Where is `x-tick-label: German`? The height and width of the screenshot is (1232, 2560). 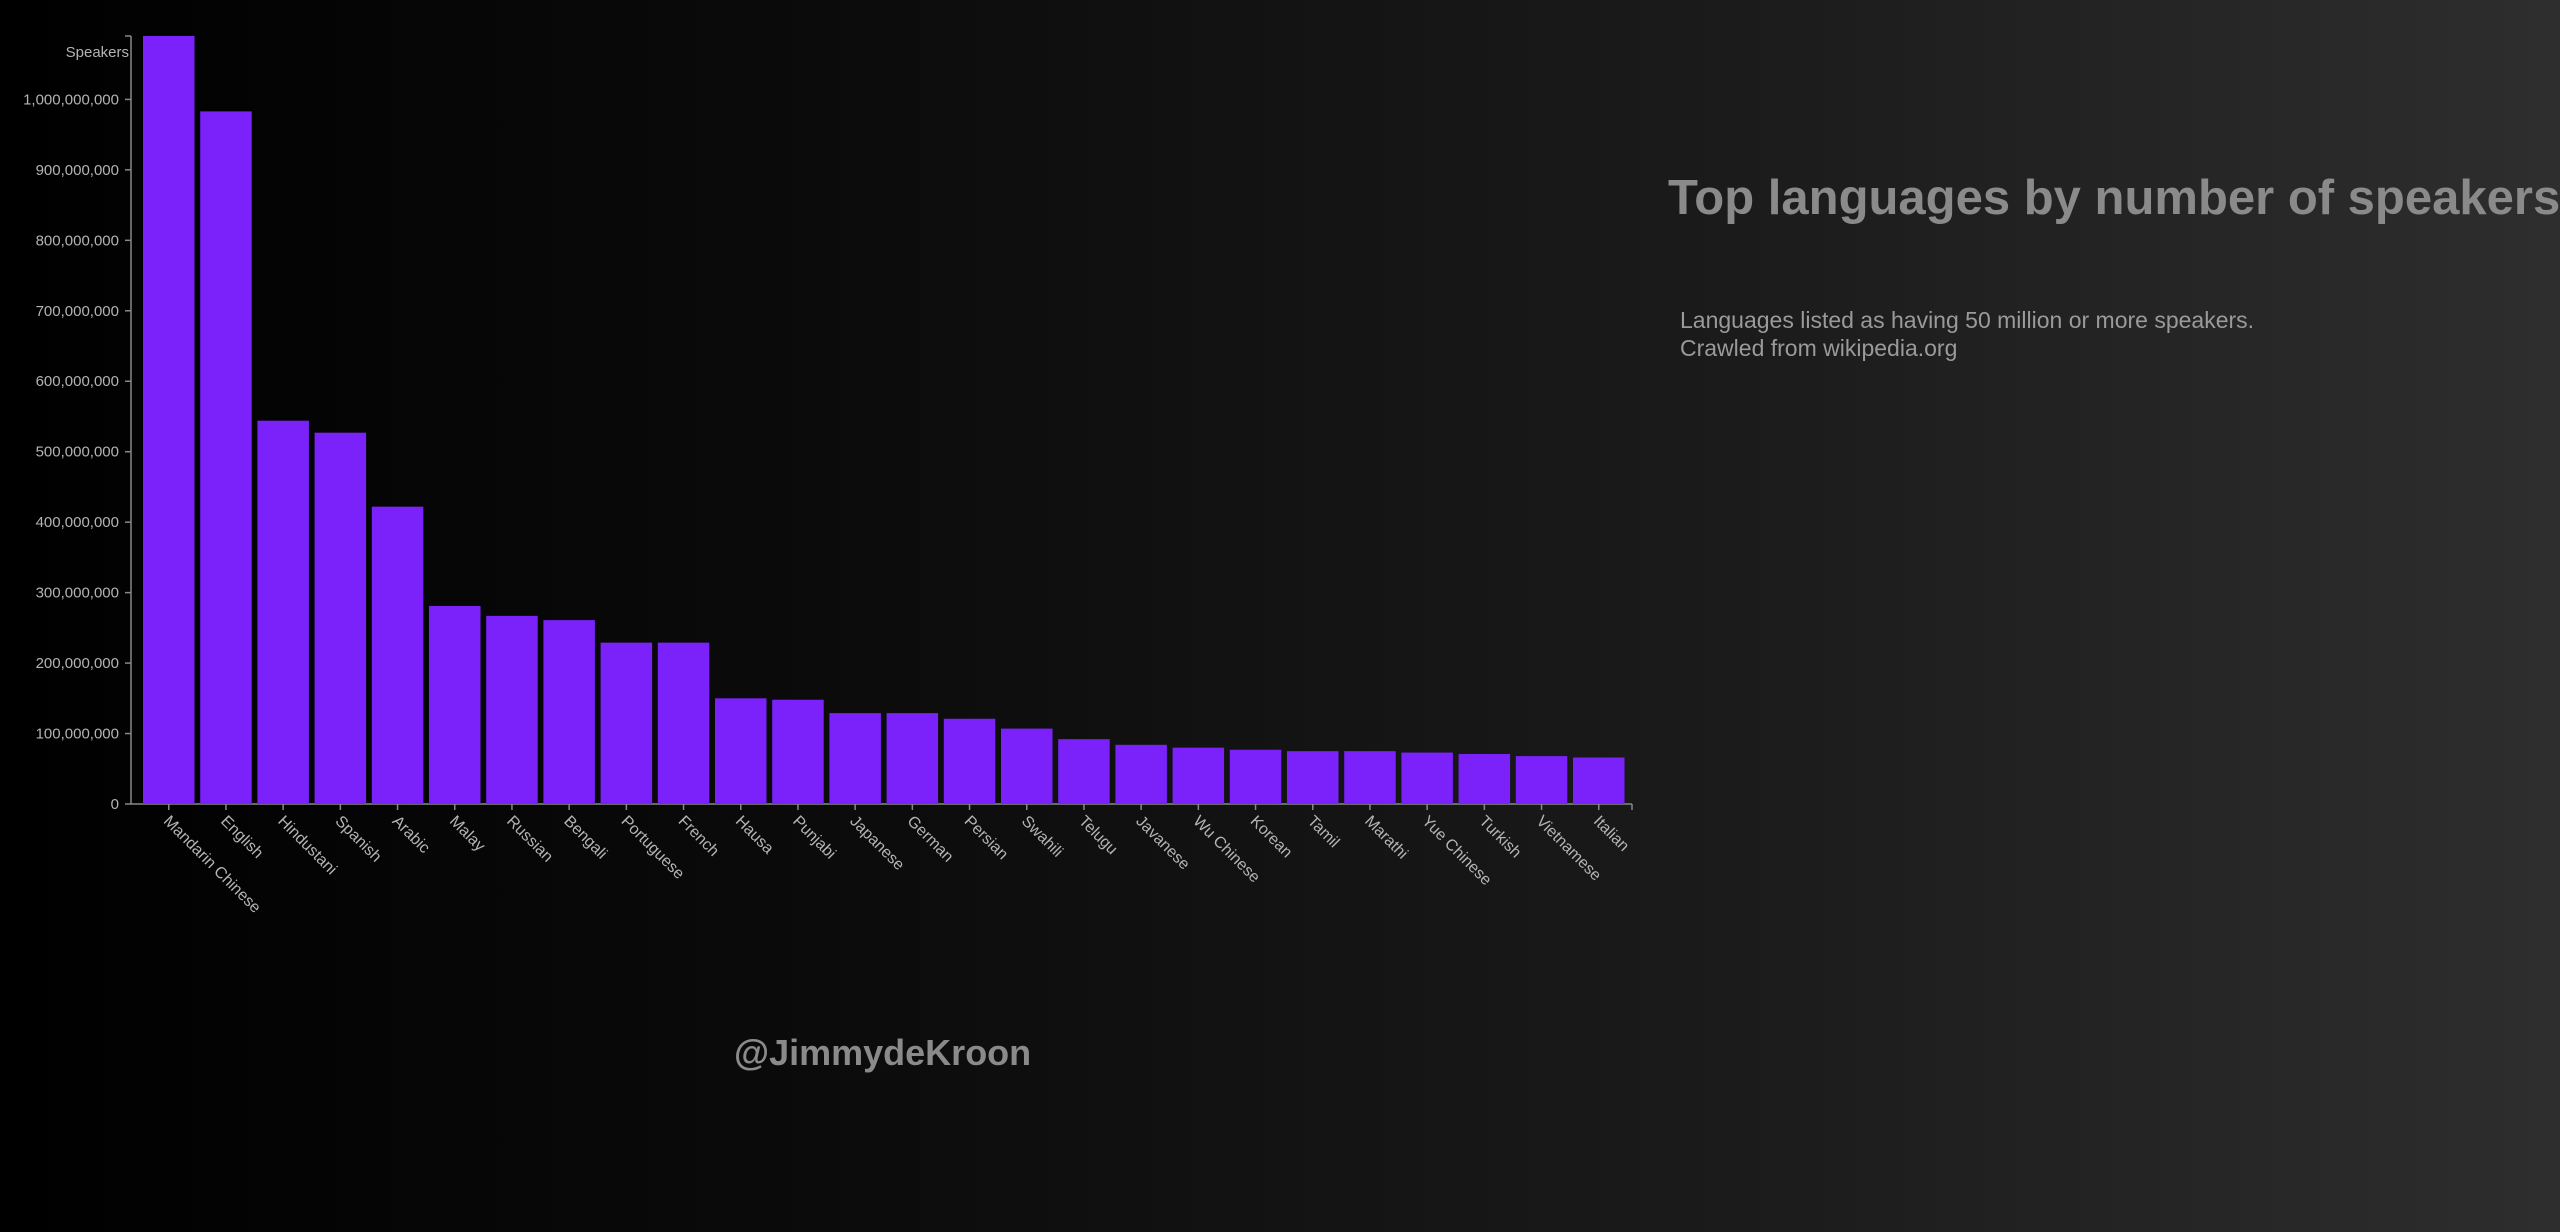 x-tick-label: German is located at coordinates (930, 839).